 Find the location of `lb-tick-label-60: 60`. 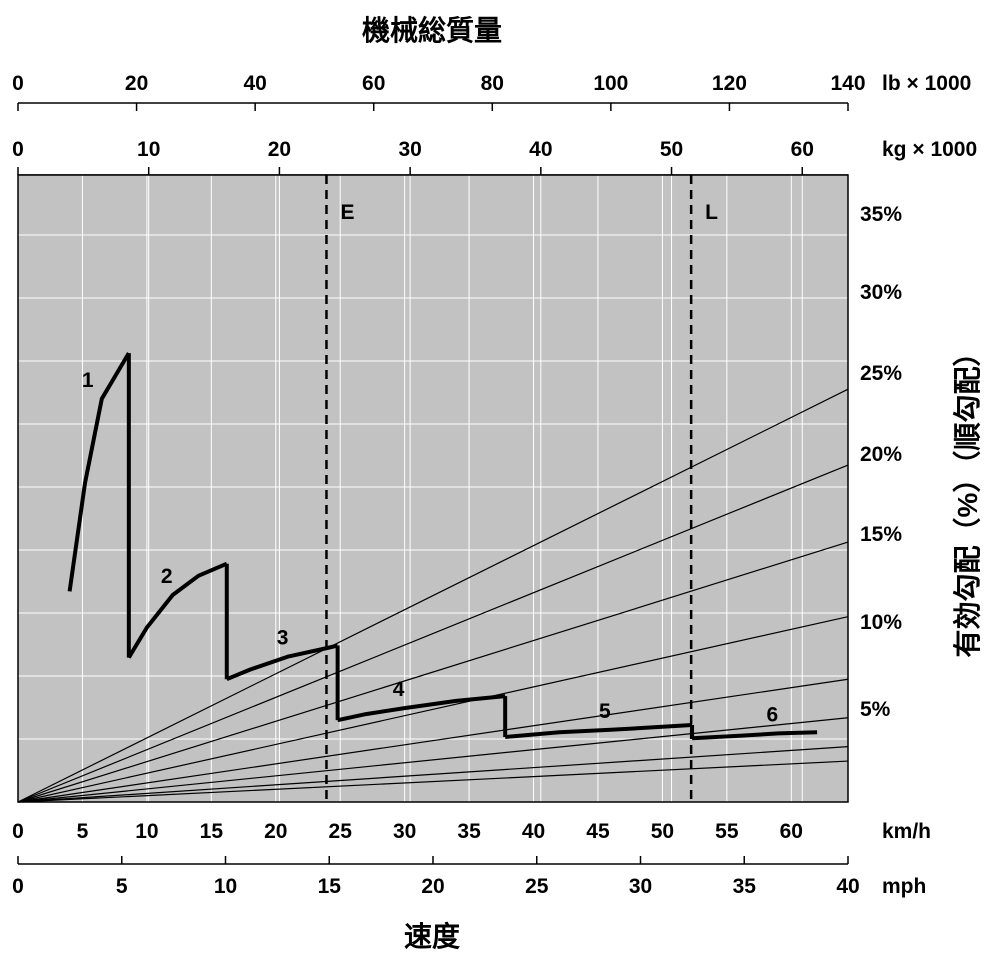

lb-tick-label-60: 60 is located at coordinates (373, 83).